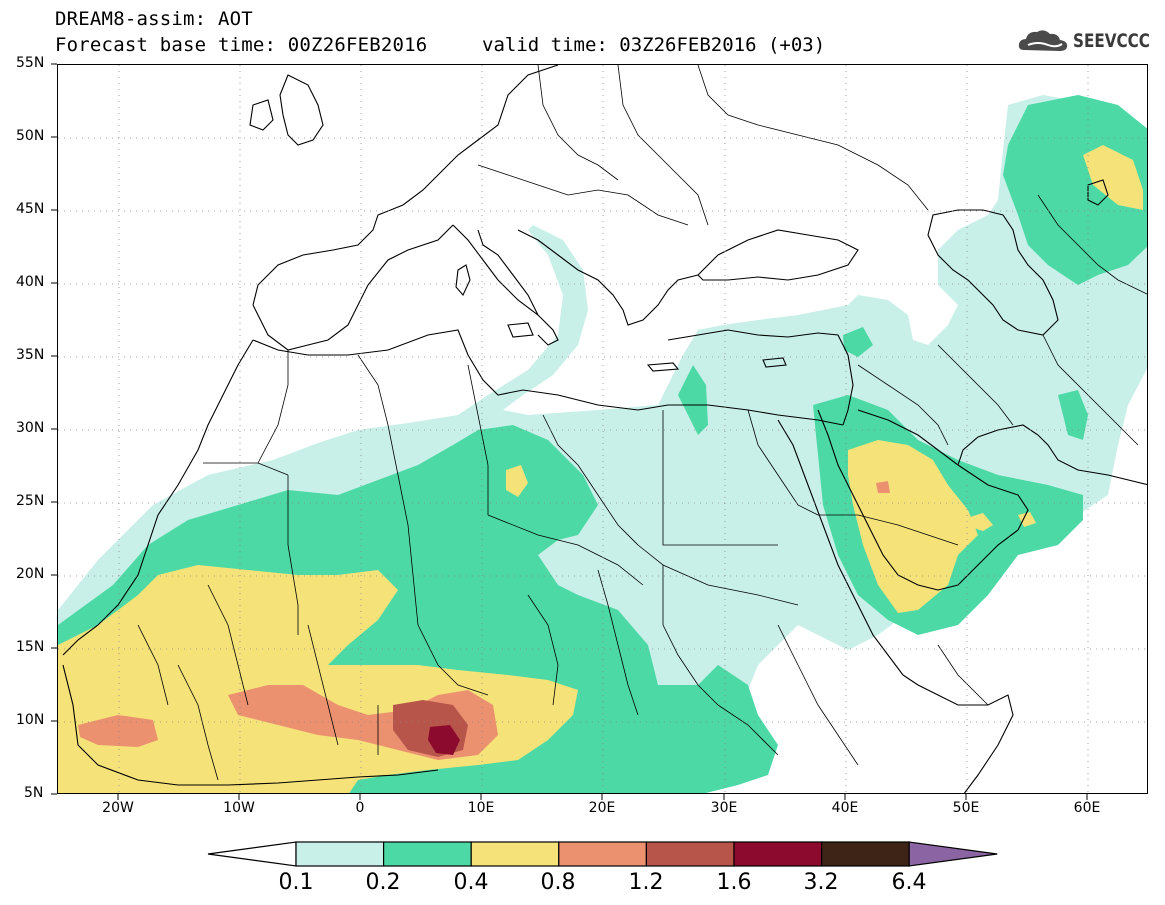  I want to click on lat-label: 55N, so click(30, 63).